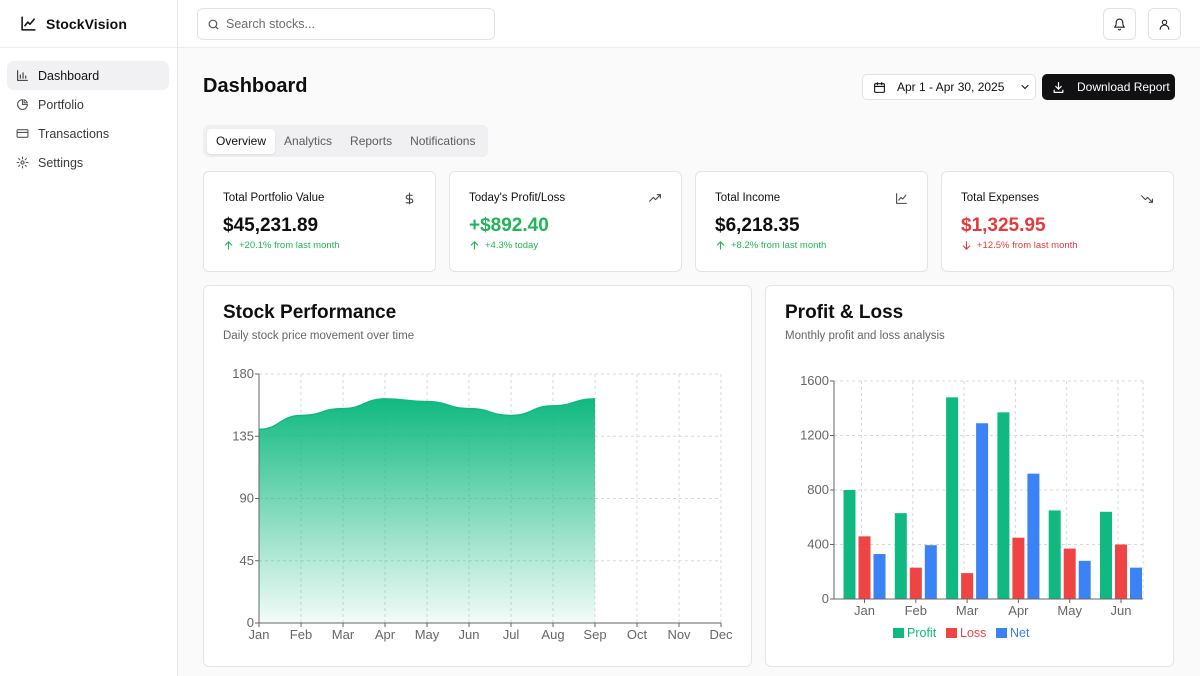 Image resolution: width=1200 pixels, height=676 pixels. What do you see at coordinates (973, 633) in the screenshot?
I see `legend-label-loss: Loss` at bounding box center [973, 633].